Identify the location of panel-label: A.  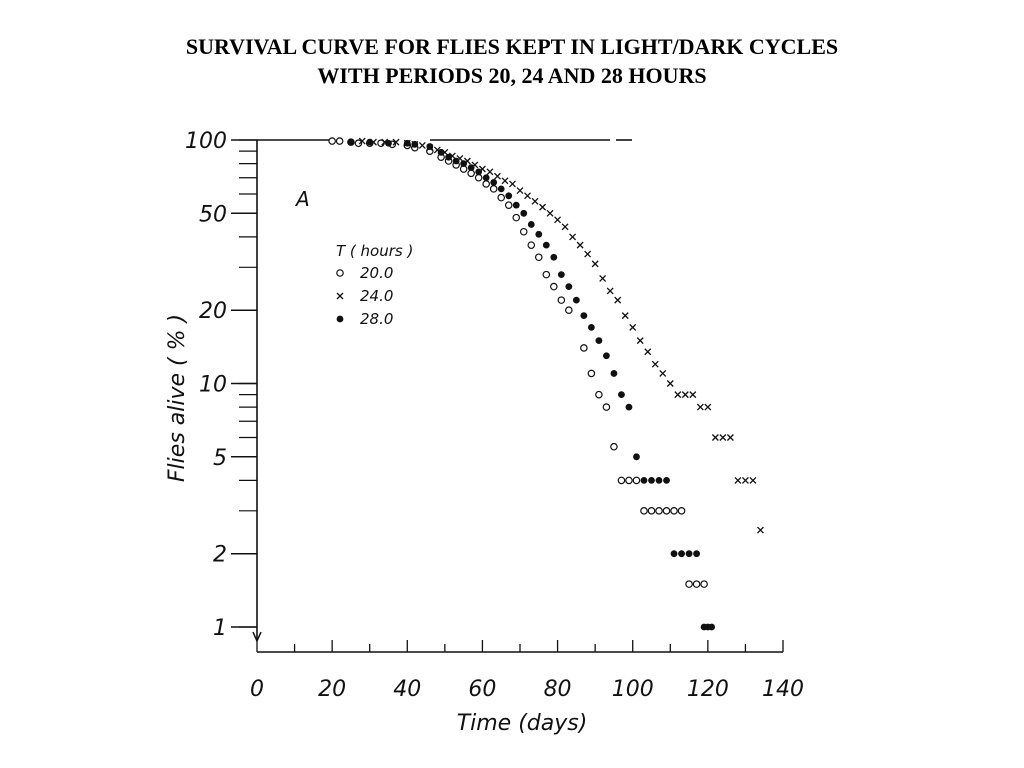
(302, 199).